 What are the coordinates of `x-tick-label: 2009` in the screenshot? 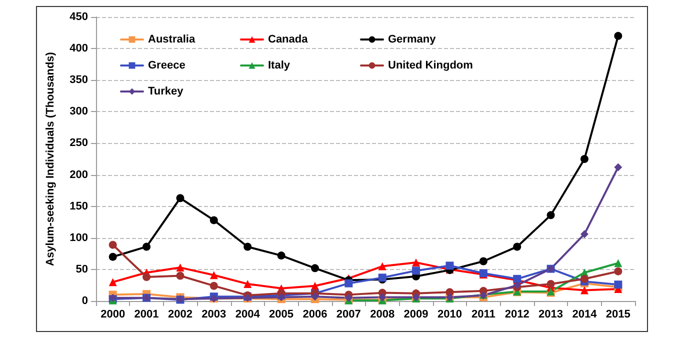 It's located at (416, 314).